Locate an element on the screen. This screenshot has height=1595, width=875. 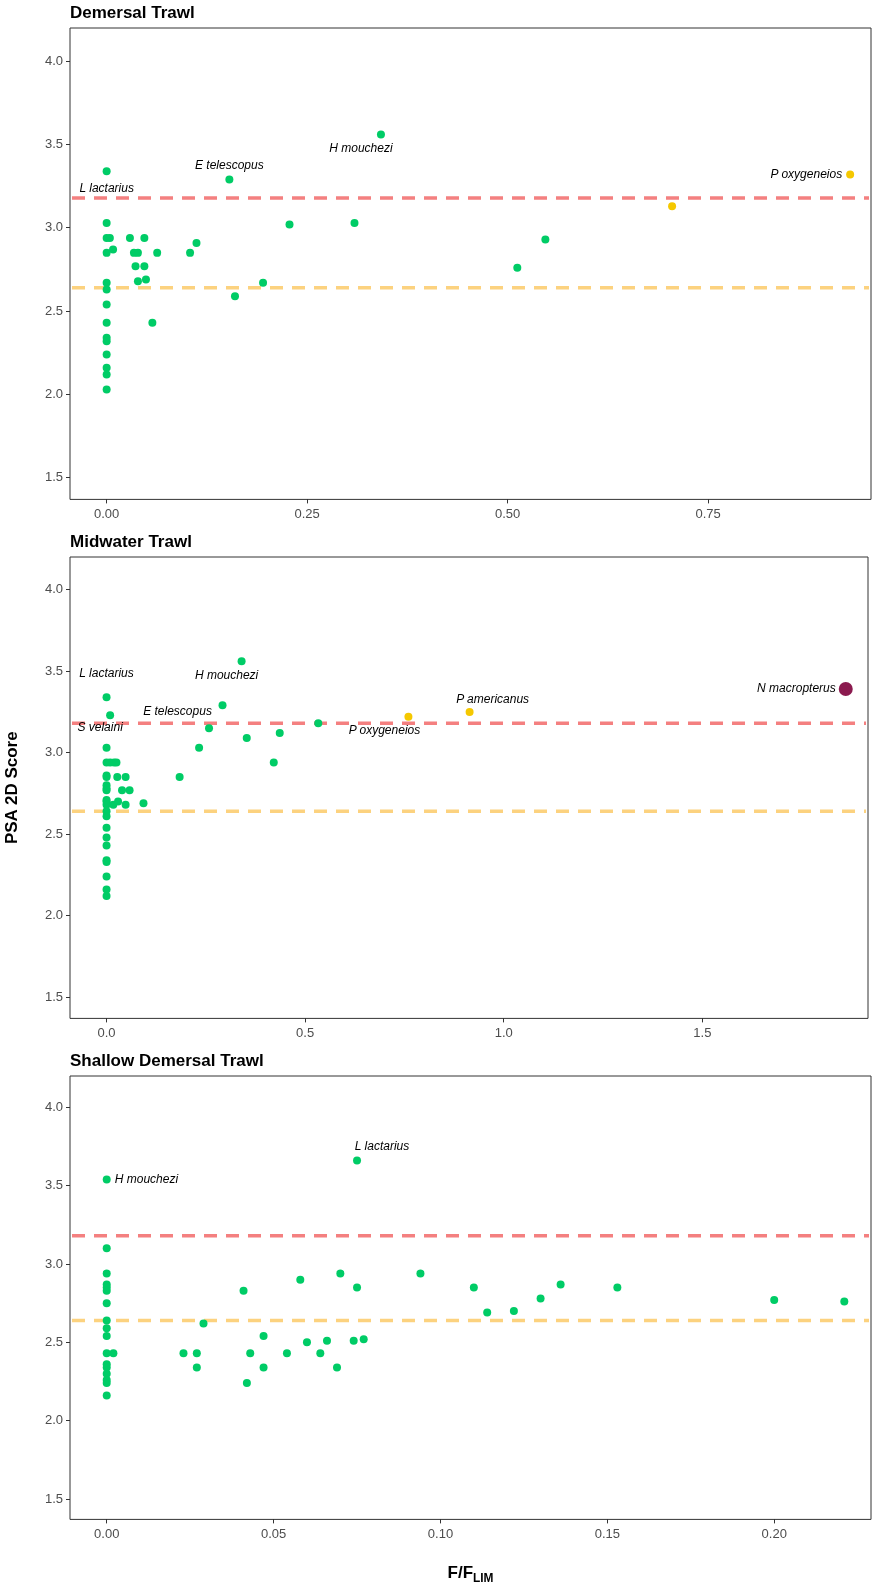
x-tick-label: 0.10 is located at coordinates (440, 1533).